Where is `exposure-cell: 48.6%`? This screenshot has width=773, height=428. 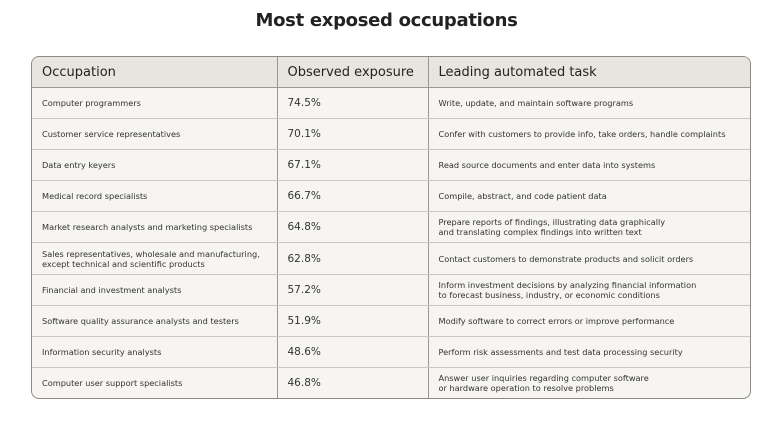
exposure-cell: 48.6% is located at coordinates (353, 352).